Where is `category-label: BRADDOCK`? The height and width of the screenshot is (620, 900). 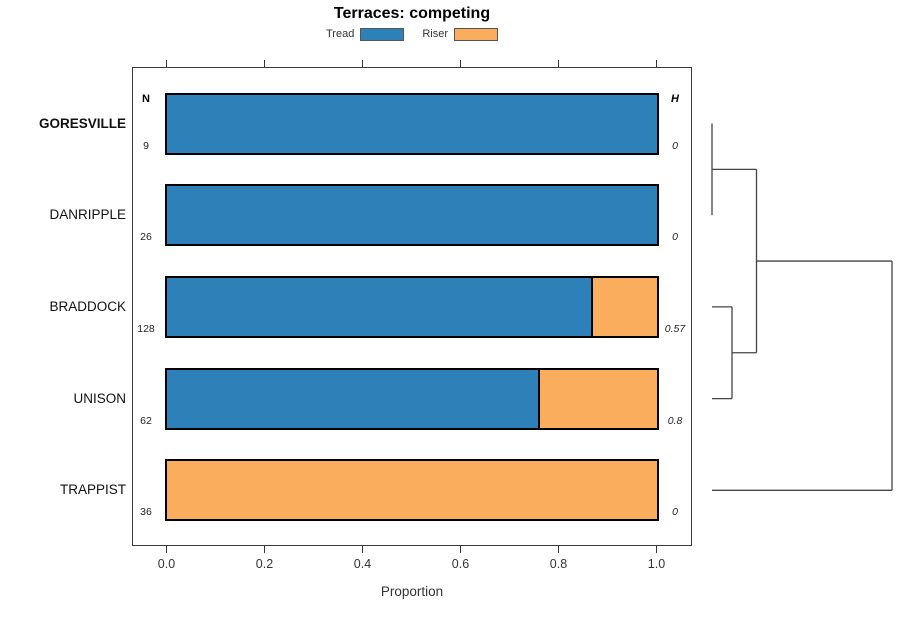 category-label: BRADDOCK is located at coordinates (87, 306).